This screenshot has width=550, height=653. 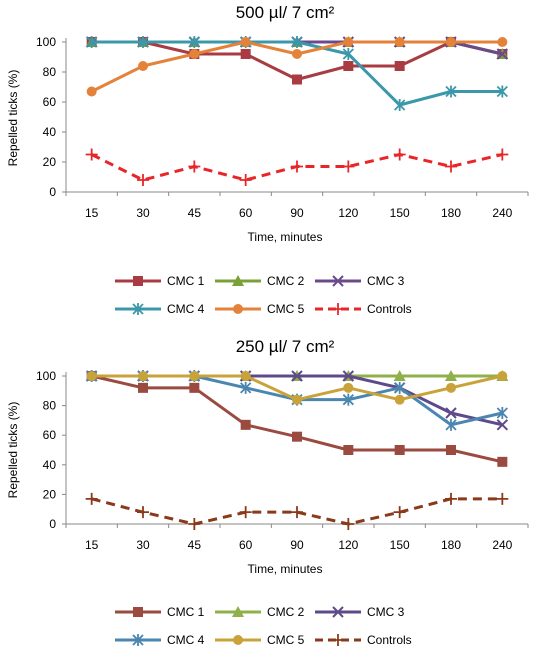 I want to click on y-tick-label: 40, so click(x=50, y=465).